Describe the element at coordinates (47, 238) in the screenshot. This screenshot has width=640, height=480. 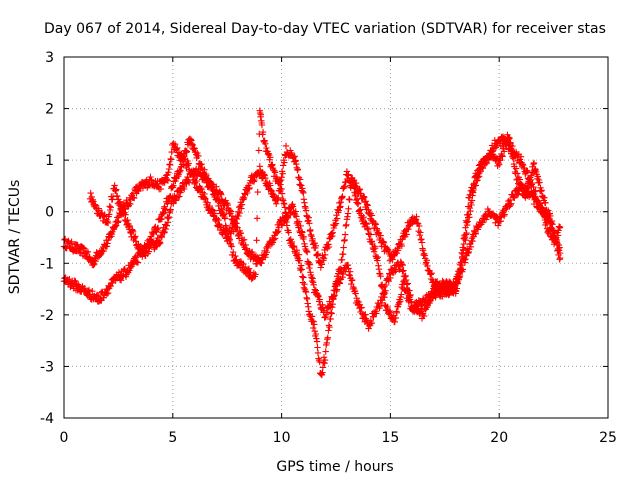
I see `y-axis-tick-labels: 3 2 1 0 -1 -2 -3 -4` at that location.